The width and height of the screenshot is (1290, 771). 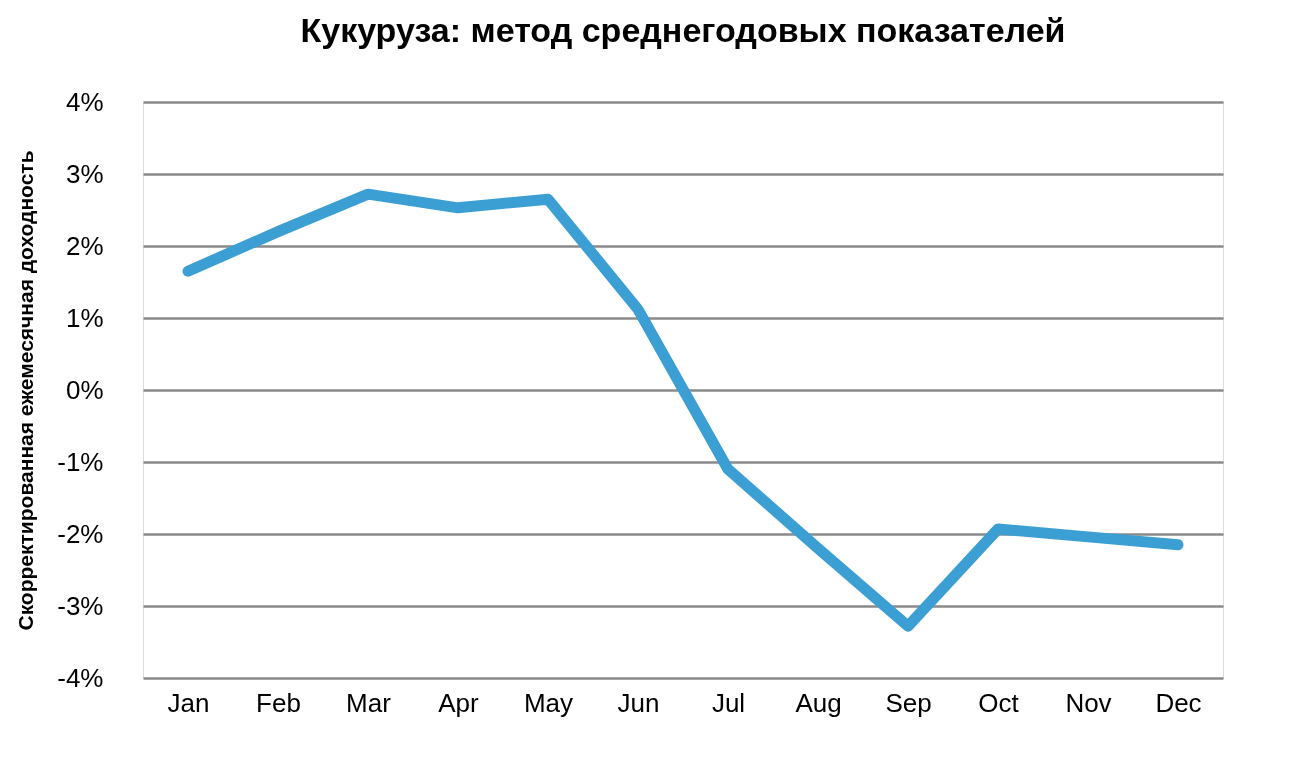 I want to click on x-tick-label: May, so click(x=548, y=702).